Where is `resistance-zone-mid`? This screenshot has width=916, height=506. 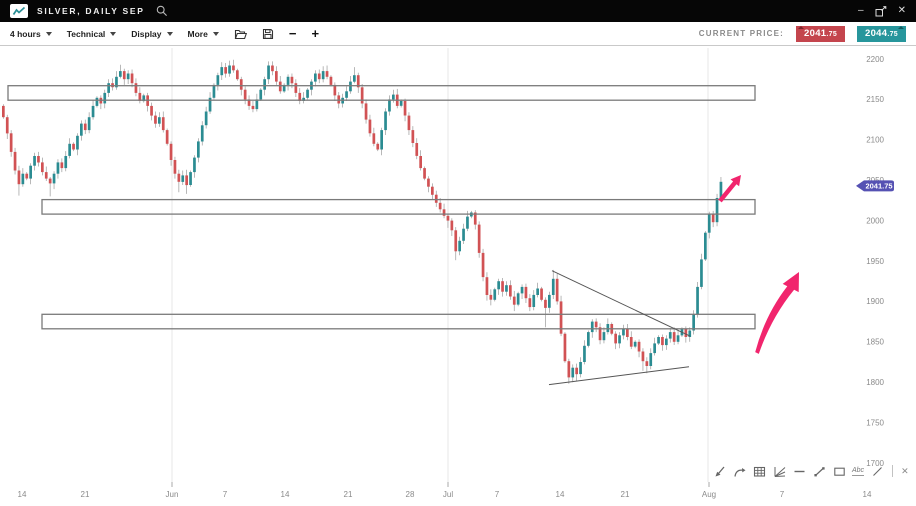
resistance-zone-mid is located at coordinates (398, 206).